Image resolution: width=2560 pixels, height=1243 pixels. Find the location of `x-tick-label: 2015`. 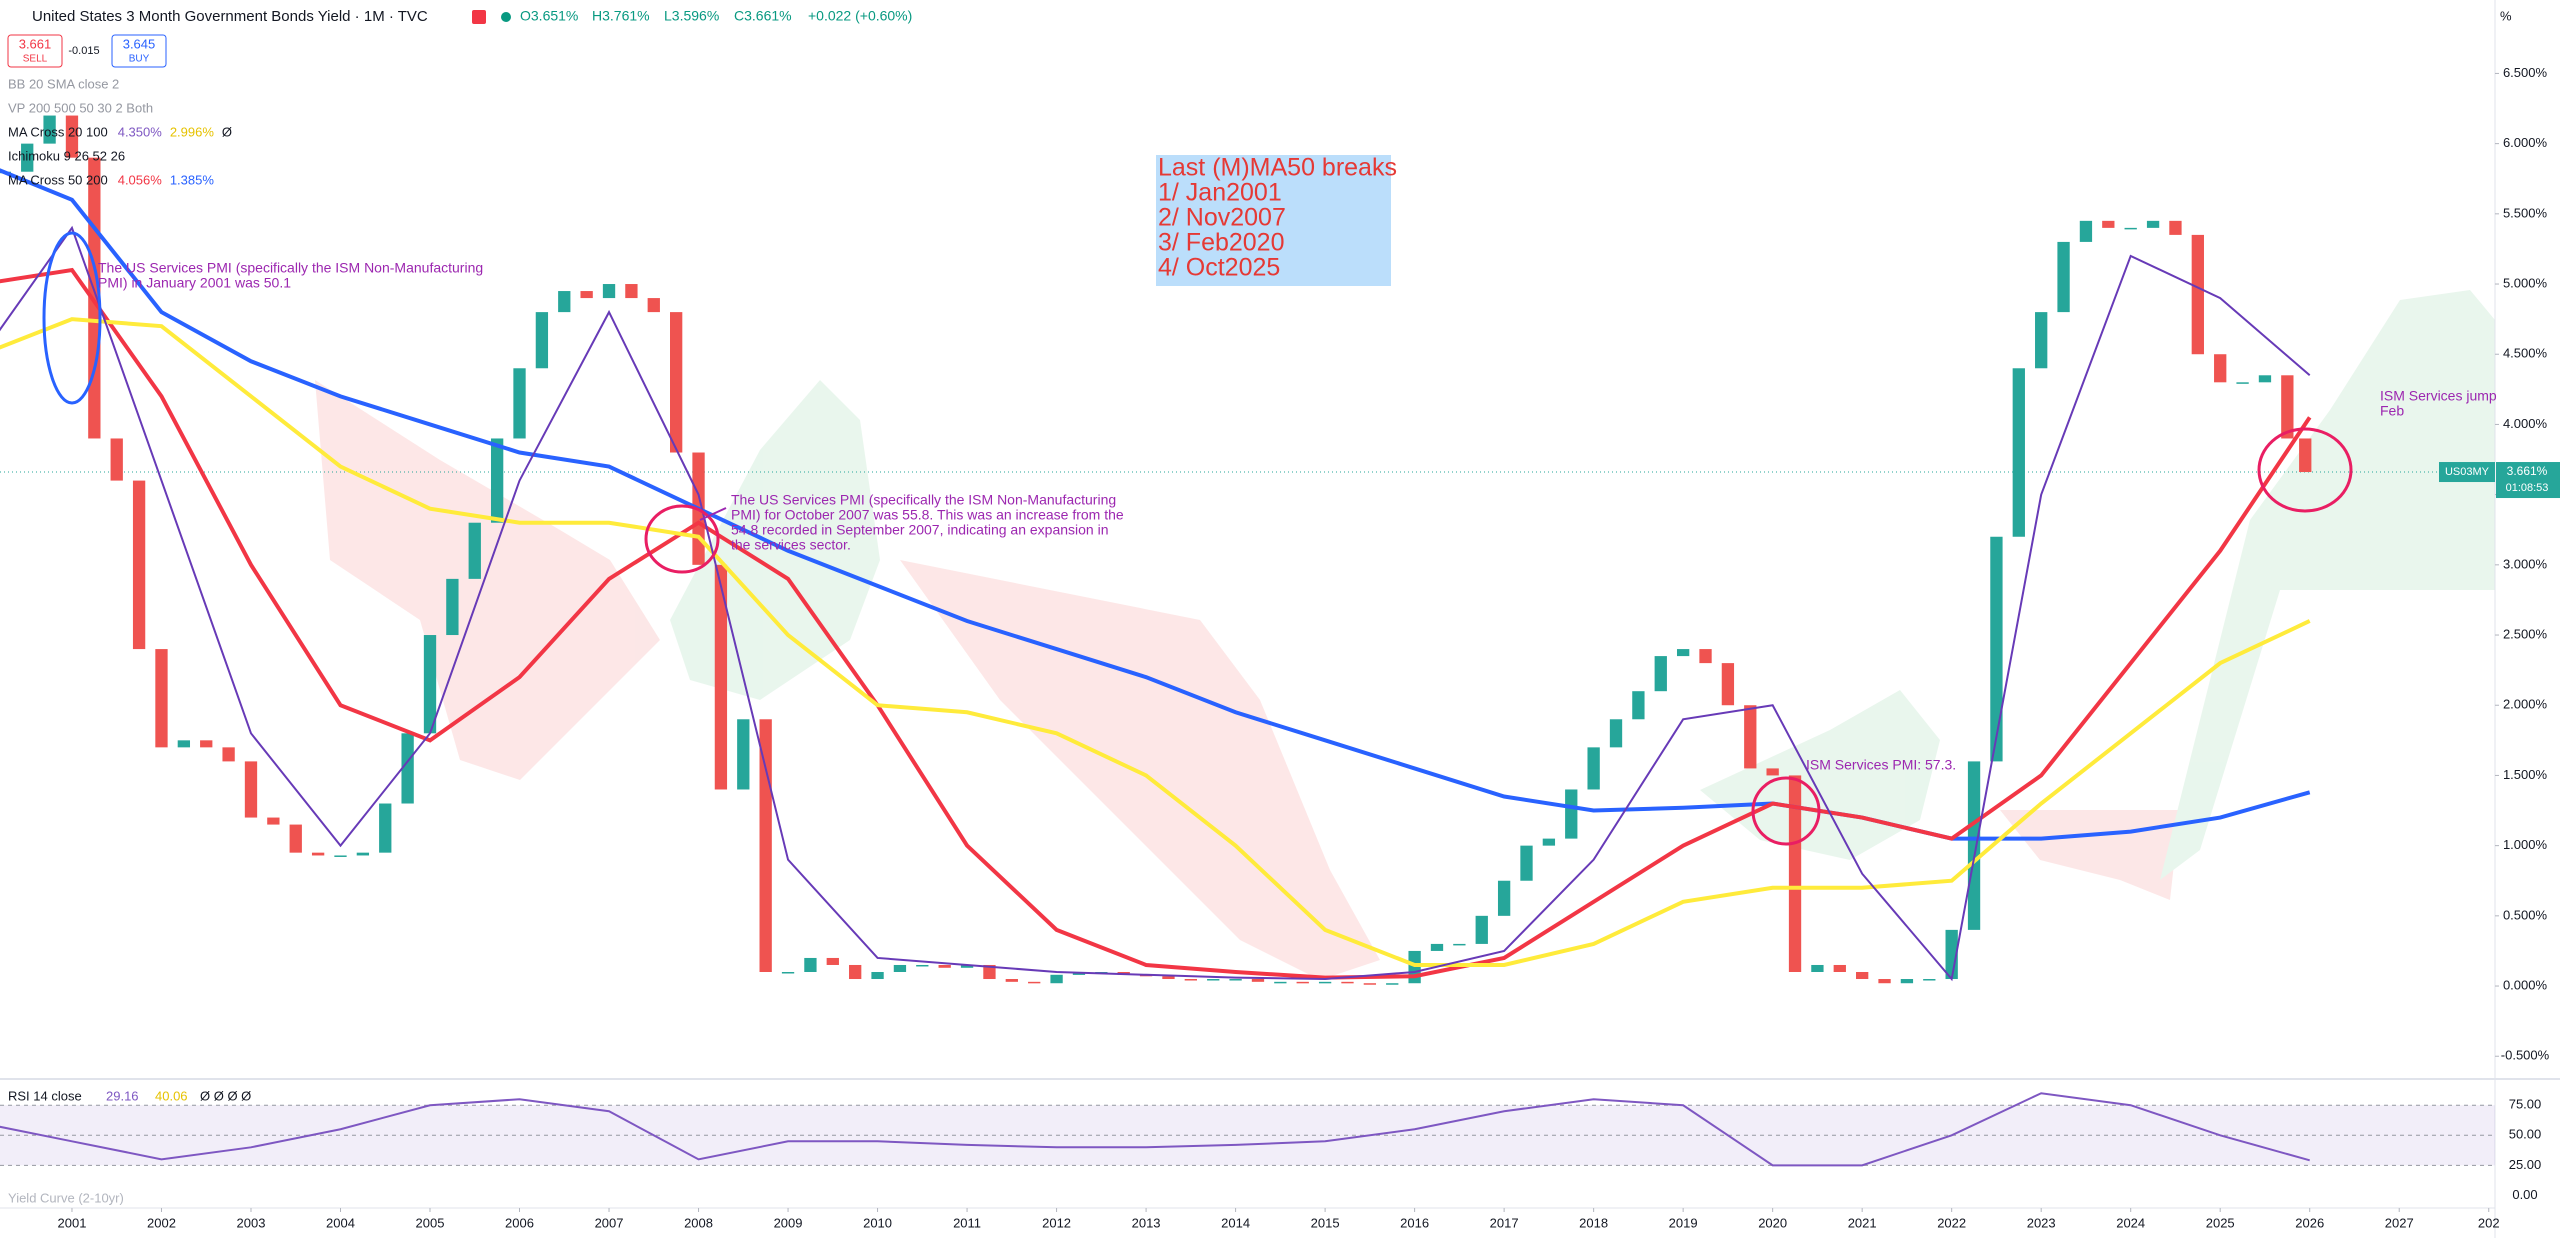

x-tick-label: 2015 is located at coordinates (1325, 1222).